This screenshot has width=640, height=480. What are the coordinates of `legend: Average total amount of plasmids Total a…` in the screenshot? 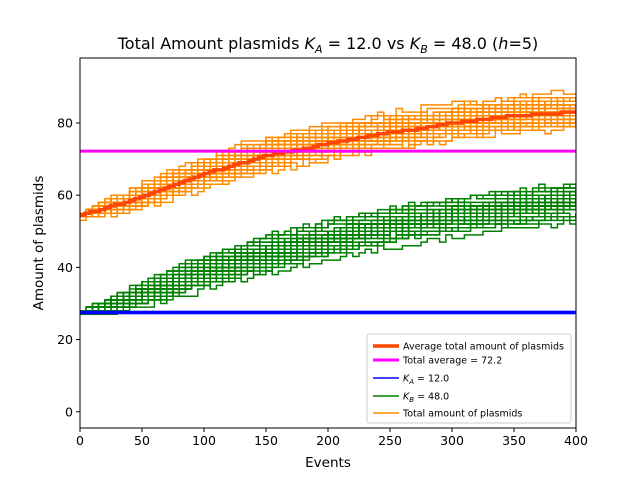 It's located at (469, 378).